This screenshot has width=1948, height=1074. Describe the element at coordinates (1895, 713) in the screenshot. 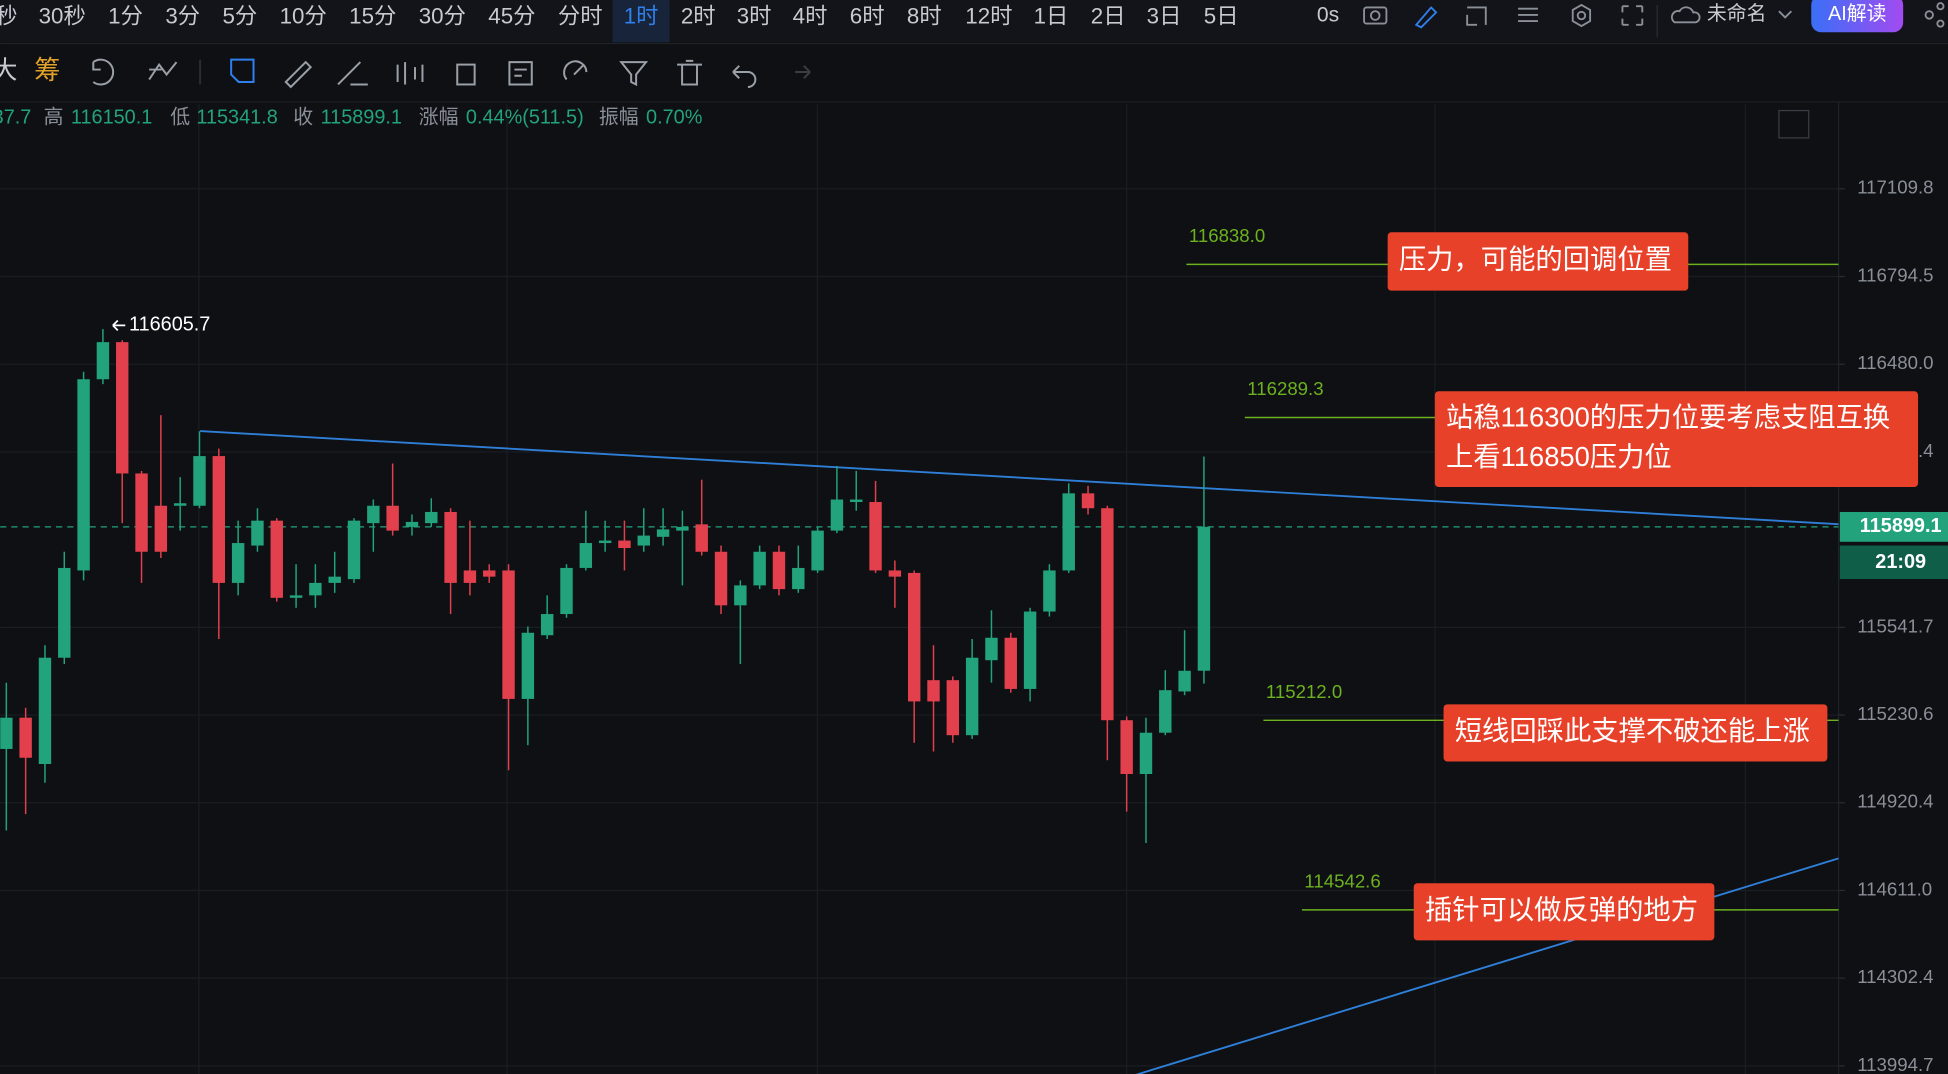

I see `y-tick-label: 115230.6` at that location.